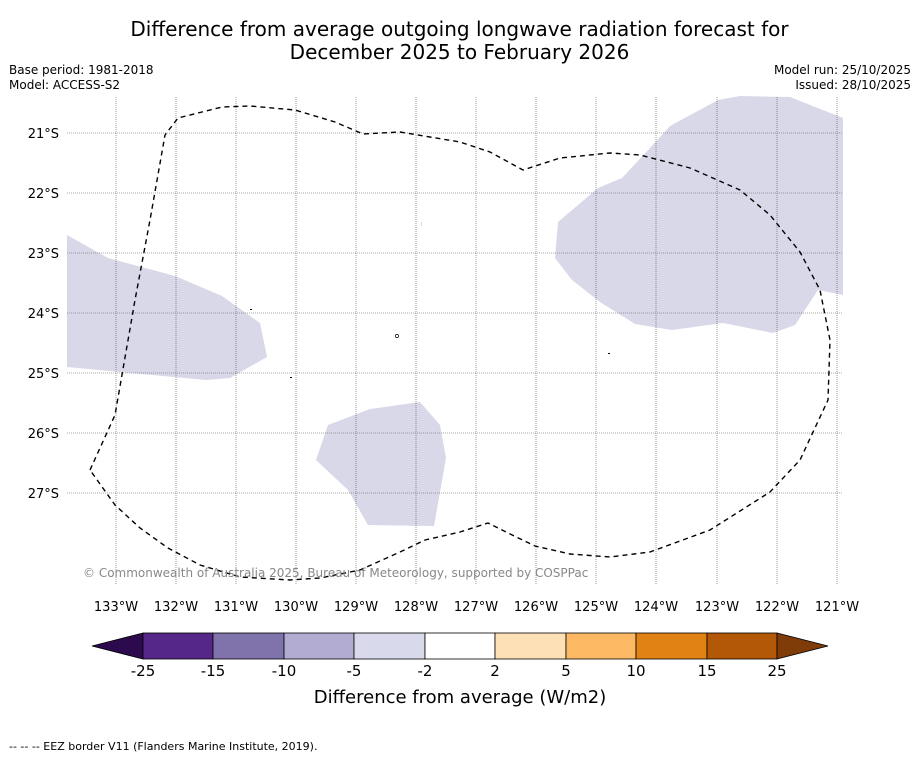 This screenshot has height=758, width=919. Describe the element at coordinates (596, 607) in the screenshot. I see `lon-label: 125°W` at that location.